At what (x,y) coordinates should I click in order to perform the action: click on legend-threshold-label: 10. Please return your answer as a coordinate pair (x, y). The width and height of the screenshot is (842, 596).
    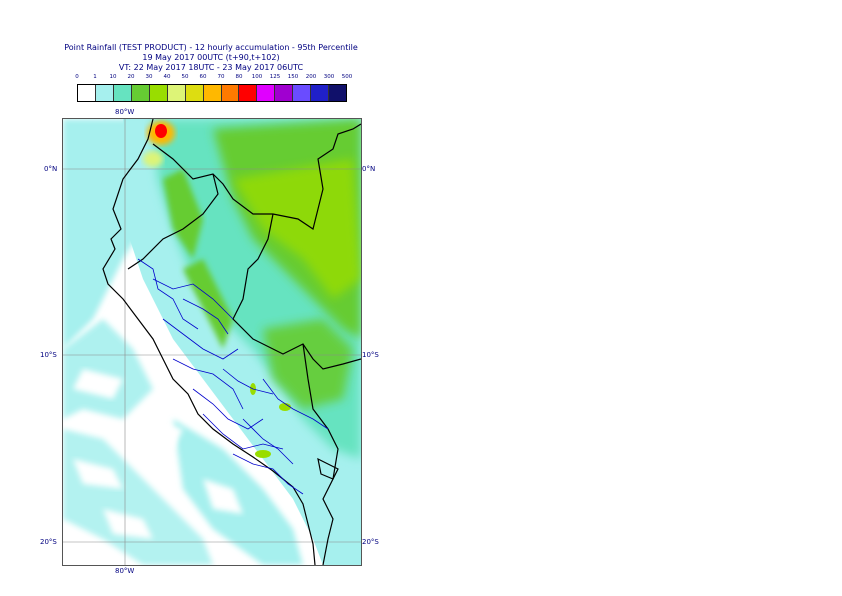
    Looking at the image, I should click on (113, 77).